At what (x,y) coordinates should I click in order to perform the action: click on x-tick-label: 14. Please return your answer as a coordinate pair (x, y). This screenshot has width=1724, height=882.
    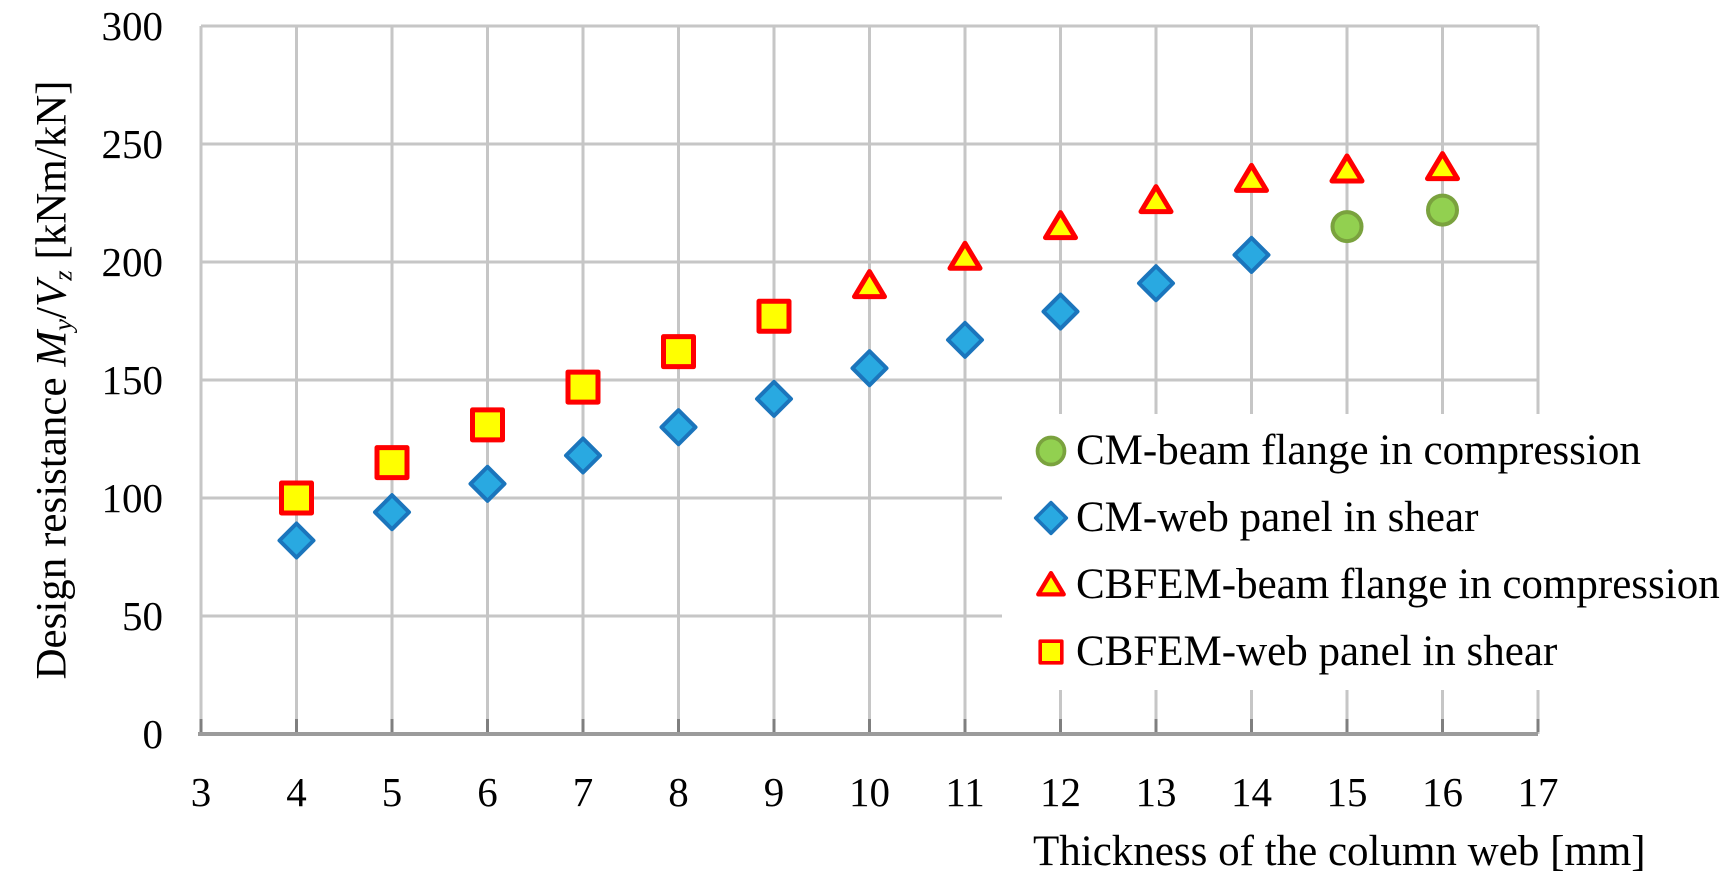
    Looking at the image, I should click on (1251, 792).